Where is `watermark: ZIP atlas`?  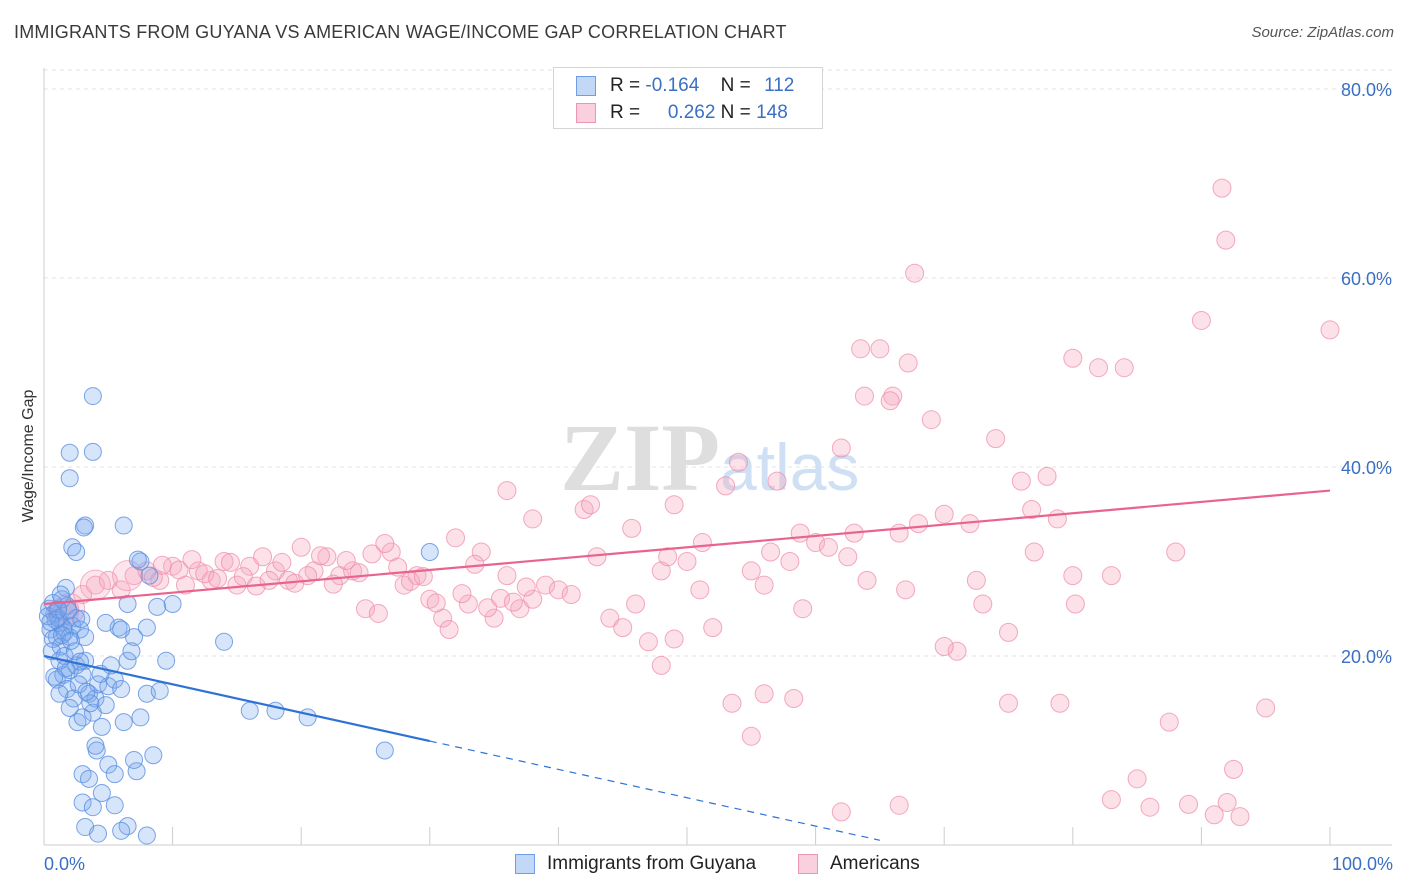
watermark: ZIP atlas is located at coordinates (709, 457).